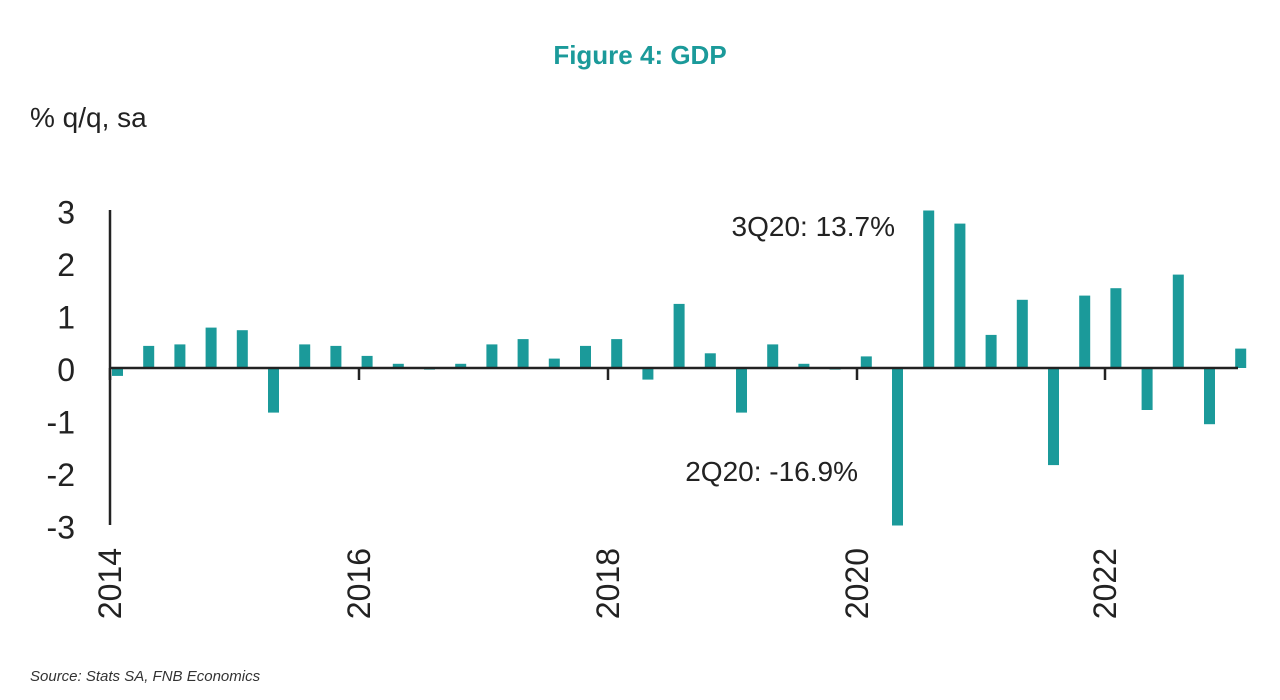  I want to click on bar-2Q14, so click(149, 356).